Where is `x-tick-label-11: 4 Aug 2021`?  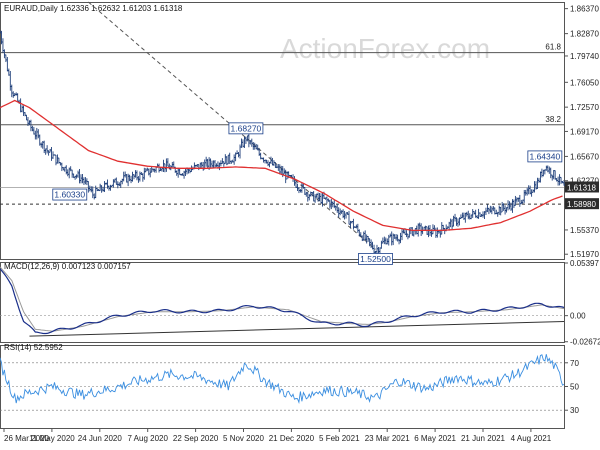 x-tick-label-11: 4 Aug 2021 is located at coordinates (531, 438).